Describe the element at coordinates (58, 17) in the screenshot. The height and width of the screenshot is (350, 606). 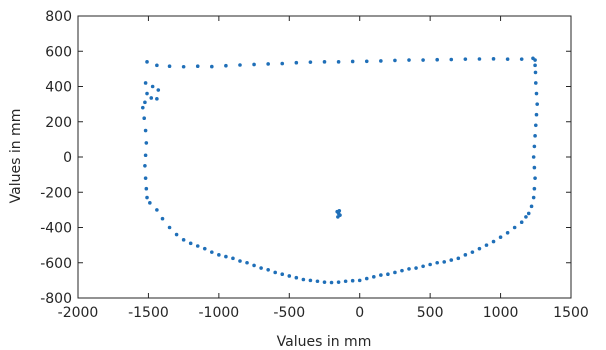
I see `y-tick-label: 800` at that location.